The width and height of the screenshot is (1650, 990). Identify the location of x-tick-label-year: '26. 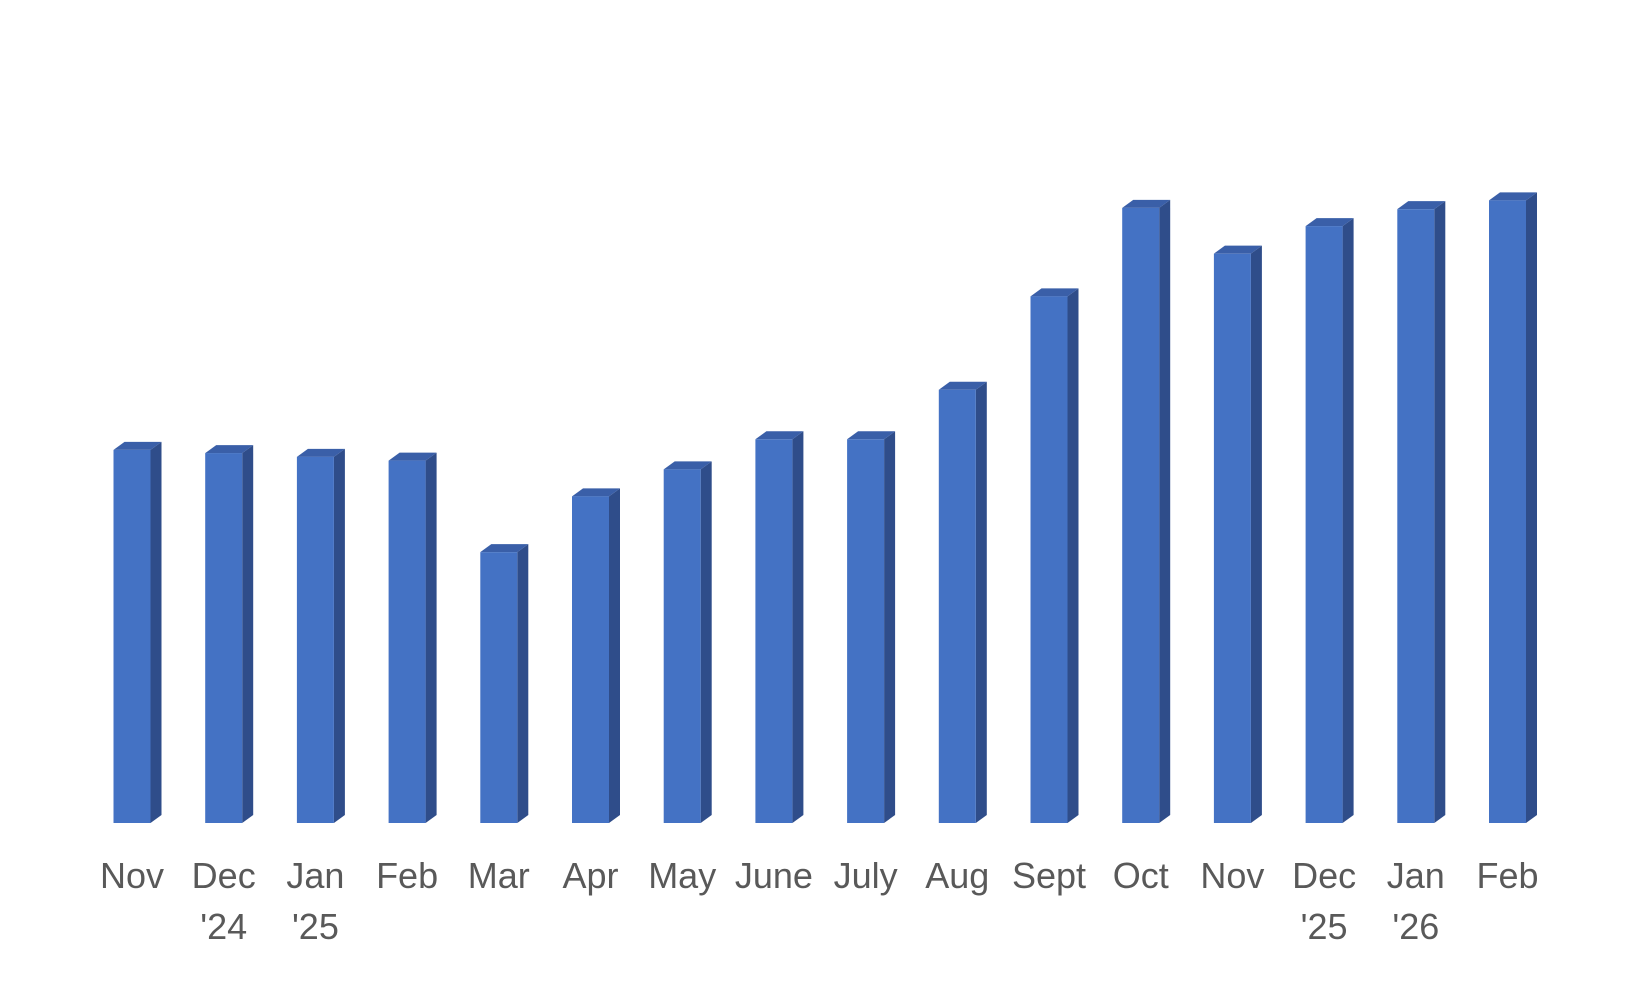
(1415, 926).